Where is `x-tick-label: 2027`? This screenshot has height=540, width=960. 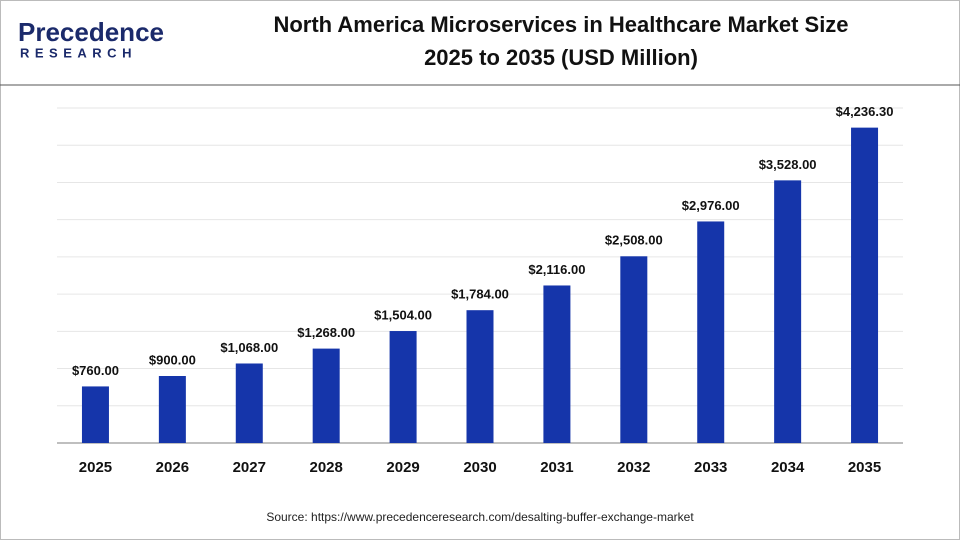
x-tick-label: 2027 is located at coordinates (249, 467).